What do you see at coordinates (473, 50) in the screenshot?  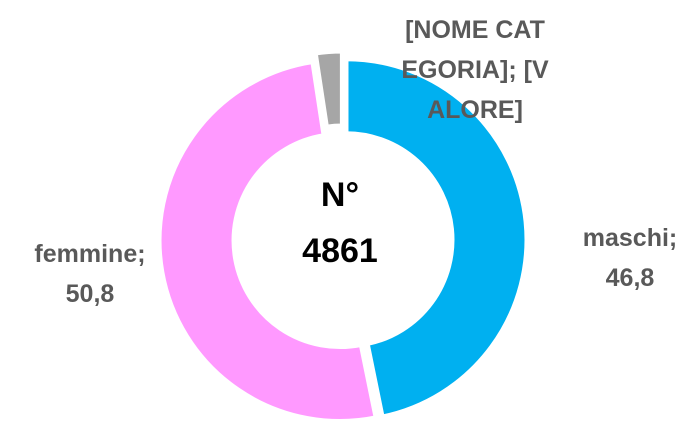 I see `label-category: [NOME CATEGORIA]` at bounding box center [473, 50].